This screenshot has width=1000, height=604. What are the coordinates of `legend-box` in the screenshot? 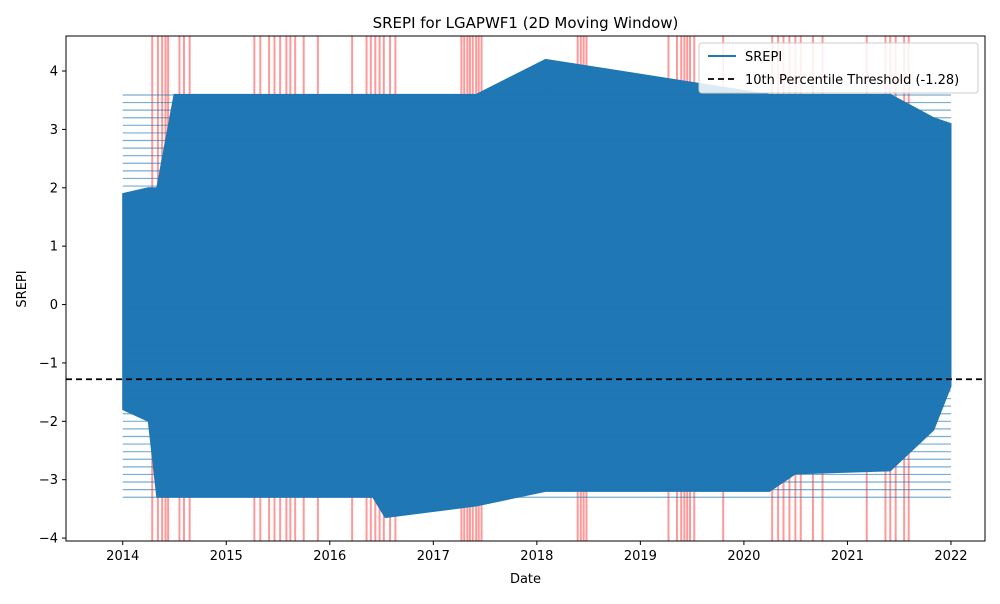 It's located at (838, 68).